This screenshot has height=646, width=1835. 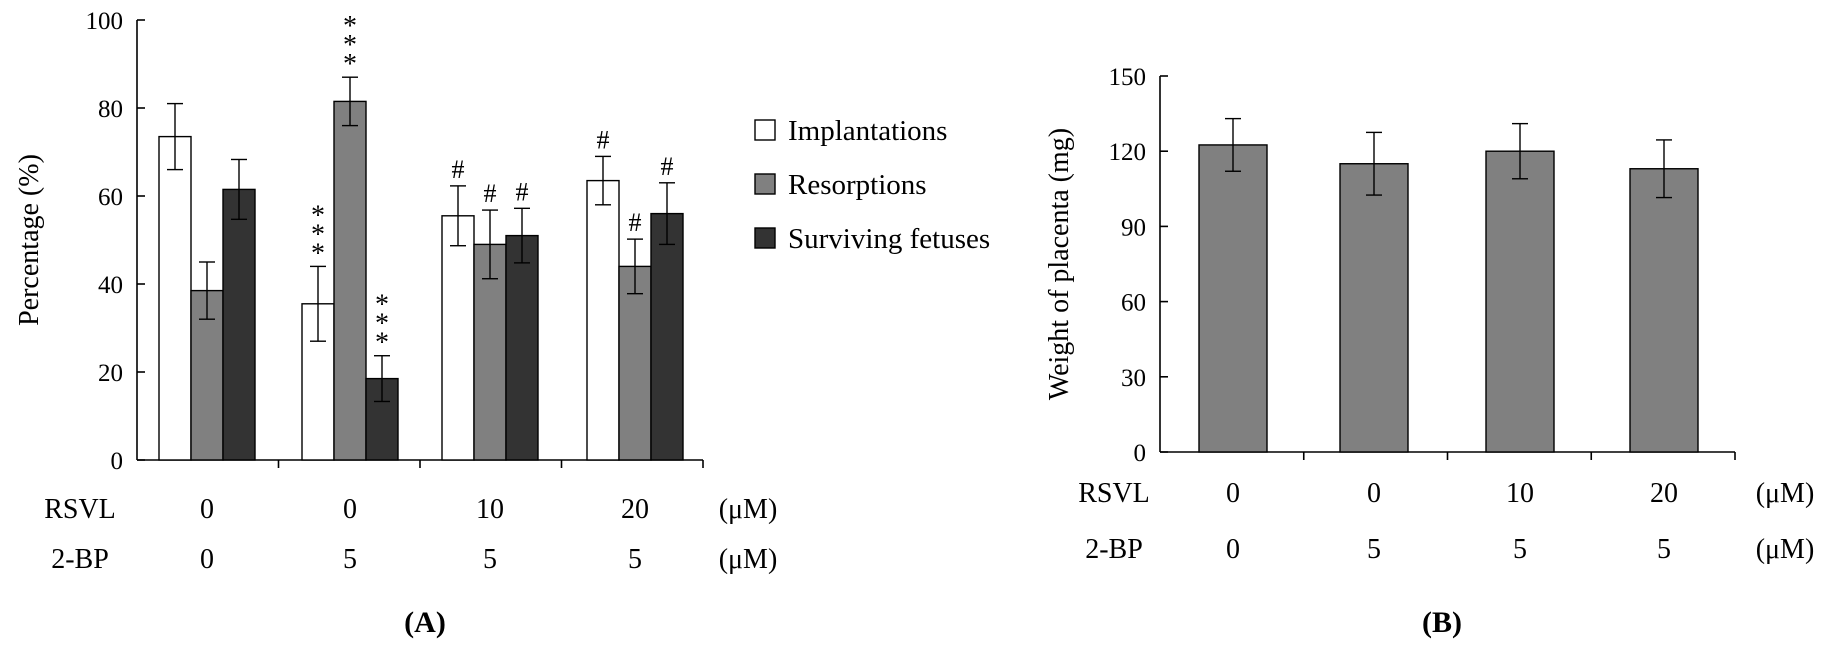 I want to click on y-tick-label: 80, so click(x=110, y=109).